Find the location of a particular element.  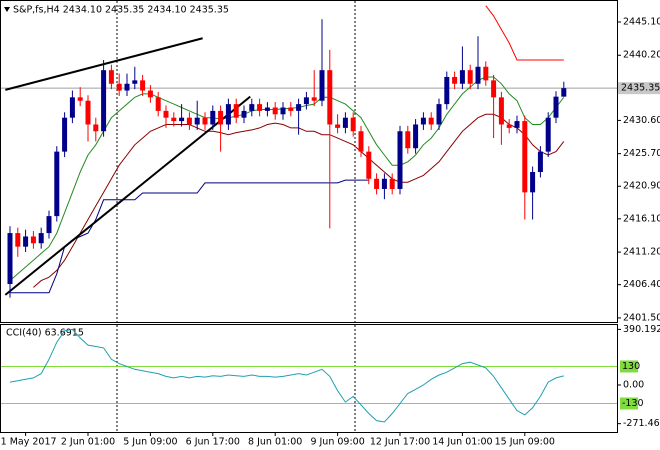

y-tick-label: 2445.10 is located at coordinates (641, 21).